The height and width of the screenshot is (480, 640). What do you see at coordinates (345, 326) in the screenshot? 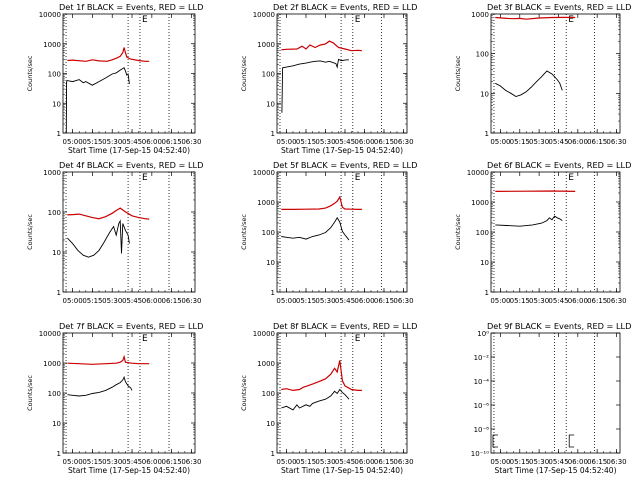
I see `panel-title: Det 8f BLACK = Events, RED = LLD` at bounding box center [345, 326].